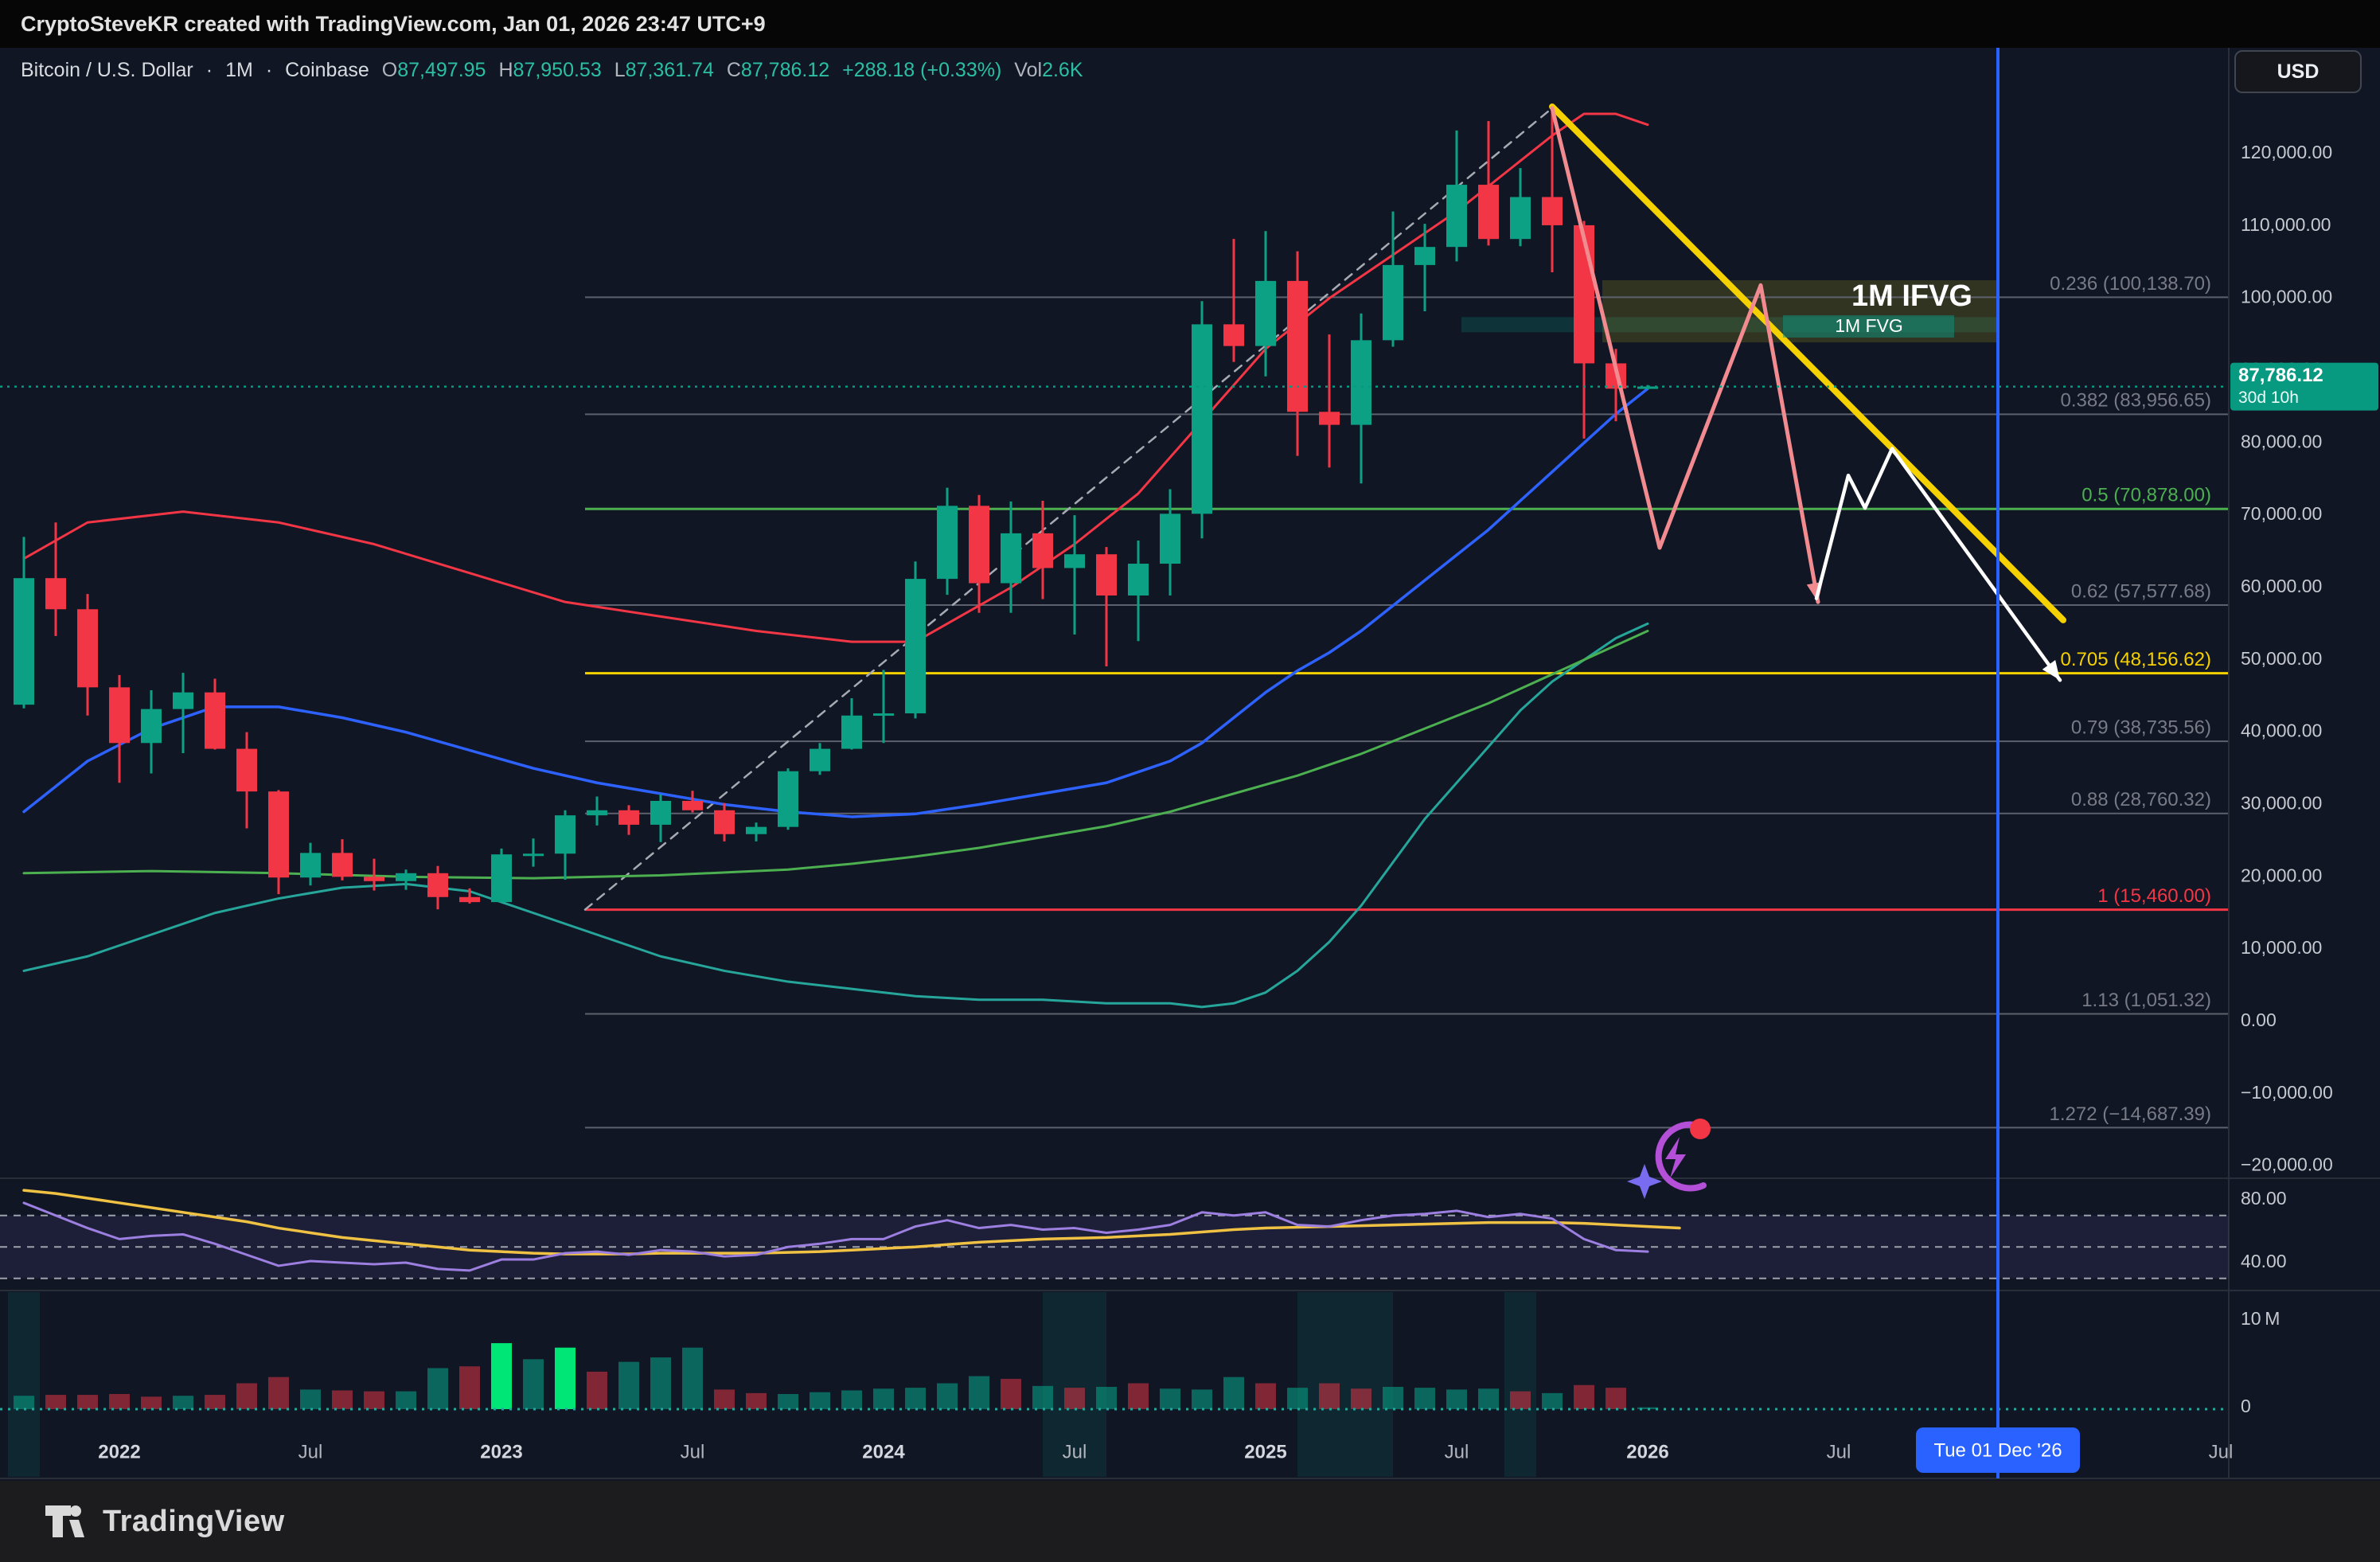  What do you see at coordinates (2287, 1164) in the screenshot?
I see `price-axis-label: −20,000.00` at bounding box center [2287, 1164].